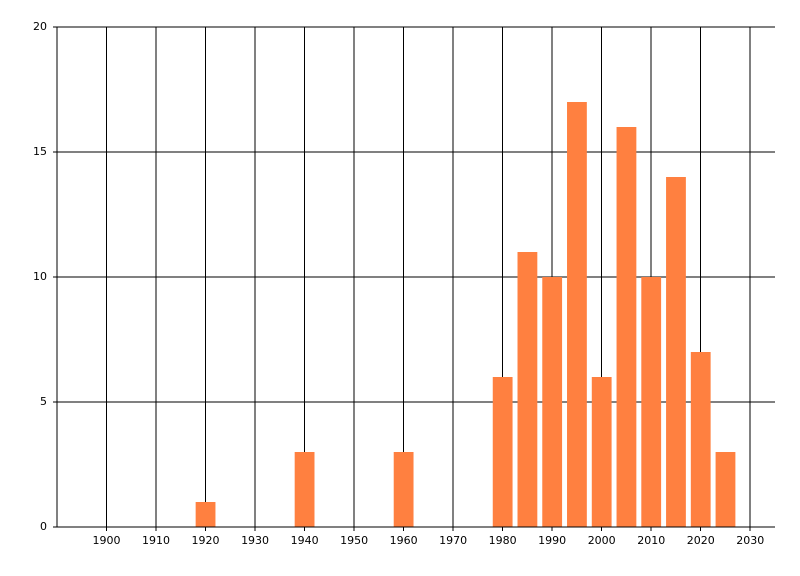  I want to click on x-tick-label: 2020, so click(701, 540).